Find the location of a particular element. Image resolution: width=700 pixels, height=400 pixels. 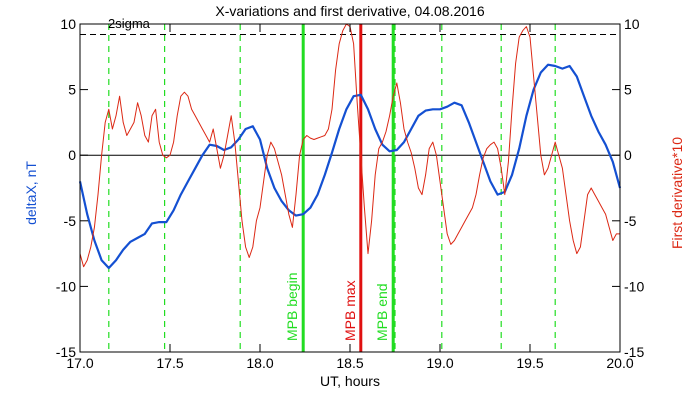

threshold-label: 2sigma is located at coordinates (129, 23).